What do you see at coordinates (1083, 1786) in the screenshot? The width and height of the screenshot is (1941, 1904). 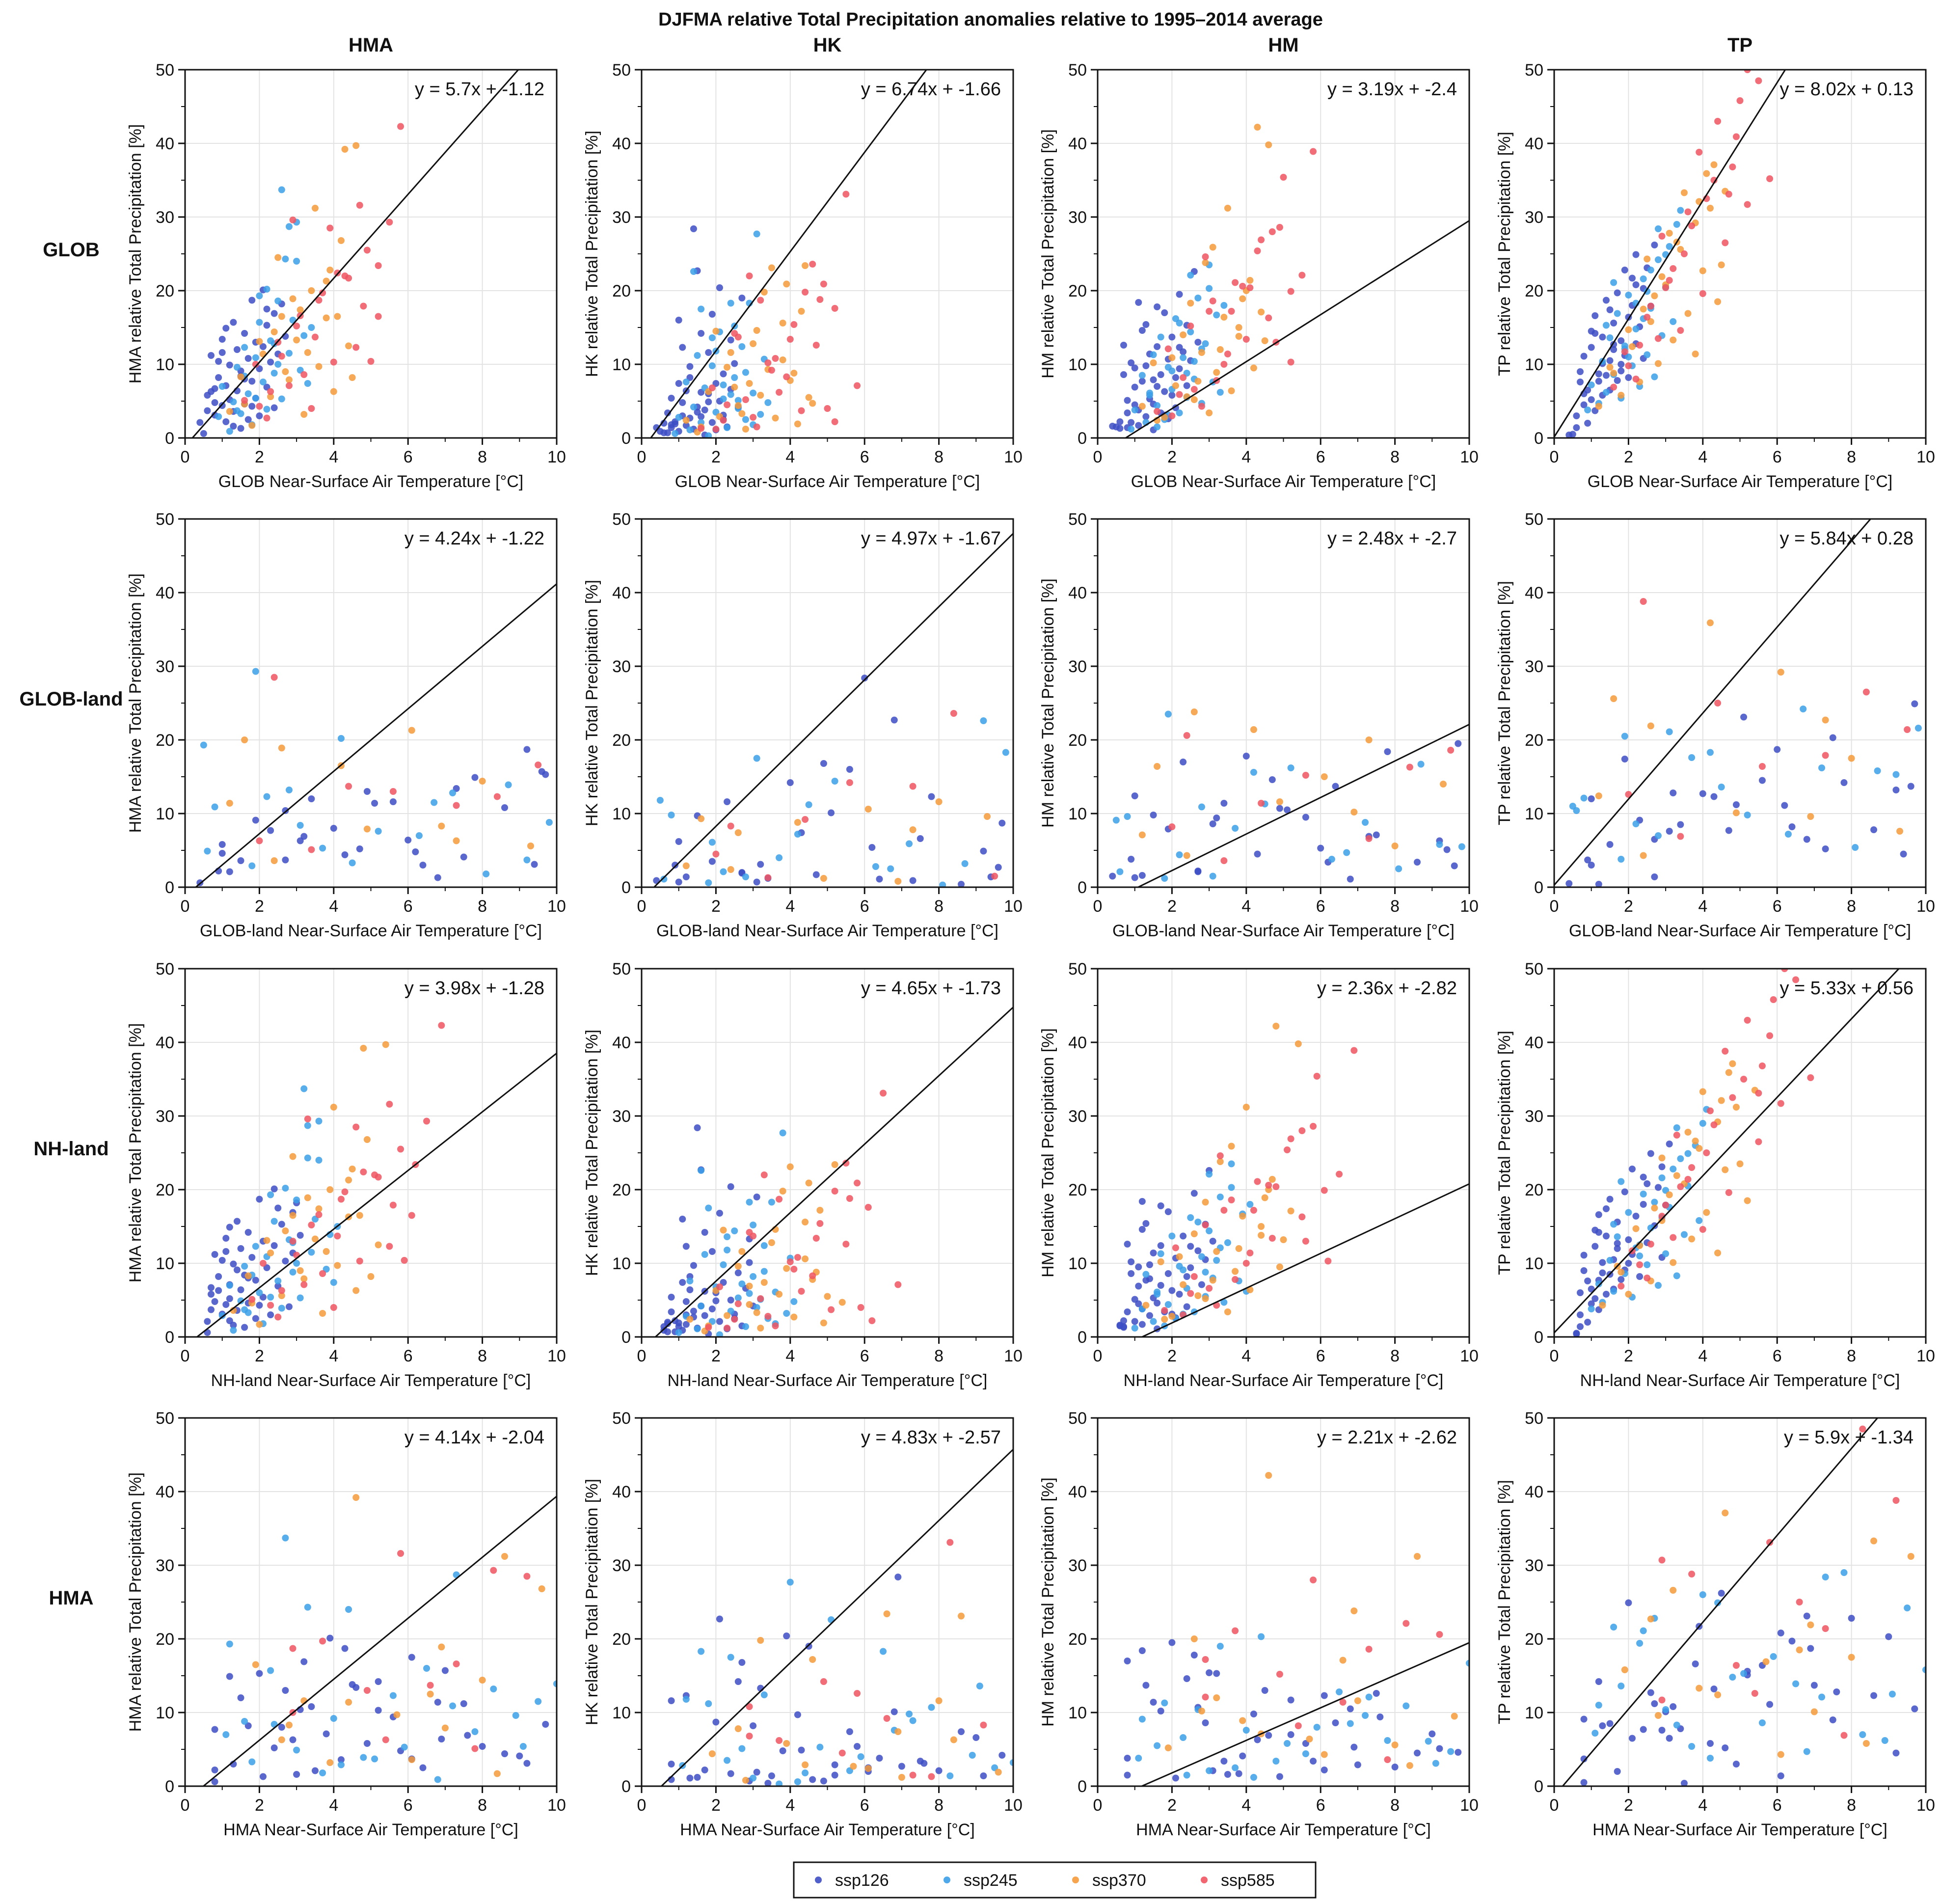 I see `y-tick-label: 0` at bounding box center [1083, 1786].